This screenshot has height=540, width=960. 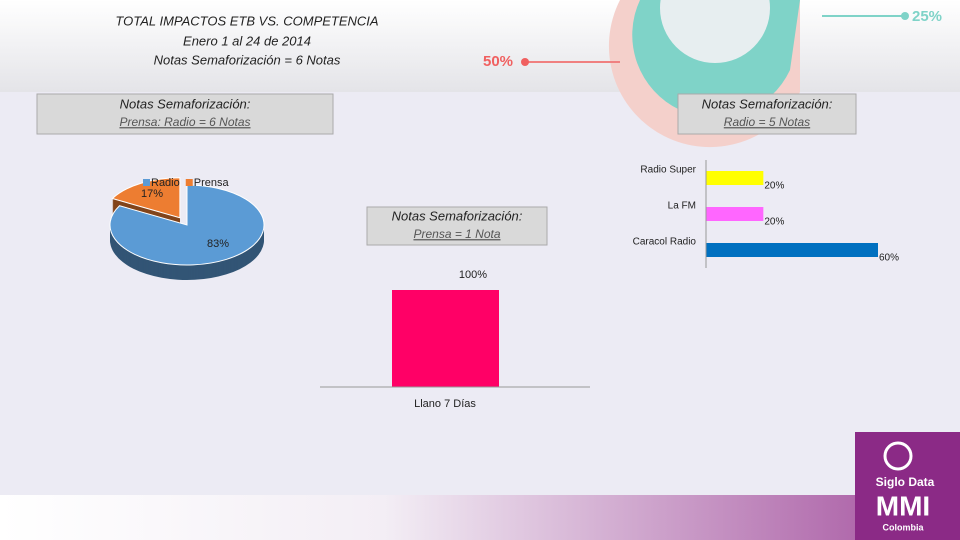 What do you see at coordinates (682, 206) in the screenshot?
I see `y-tick-label: La FM` at bounding box center [682, 206].